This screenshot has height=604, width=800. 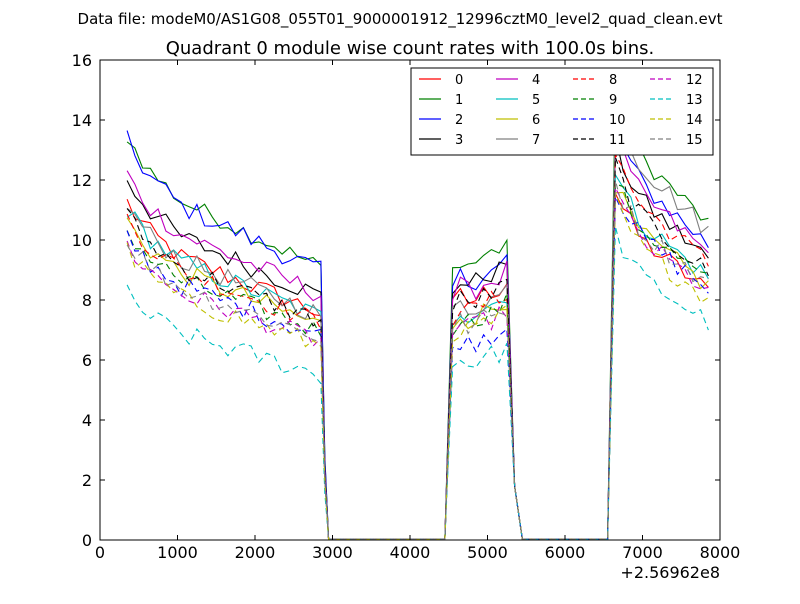 What do you see at coordinates (694, 80) in the screenshot?
I see `legend-label-12: 12` at bounding box center [694, 80].